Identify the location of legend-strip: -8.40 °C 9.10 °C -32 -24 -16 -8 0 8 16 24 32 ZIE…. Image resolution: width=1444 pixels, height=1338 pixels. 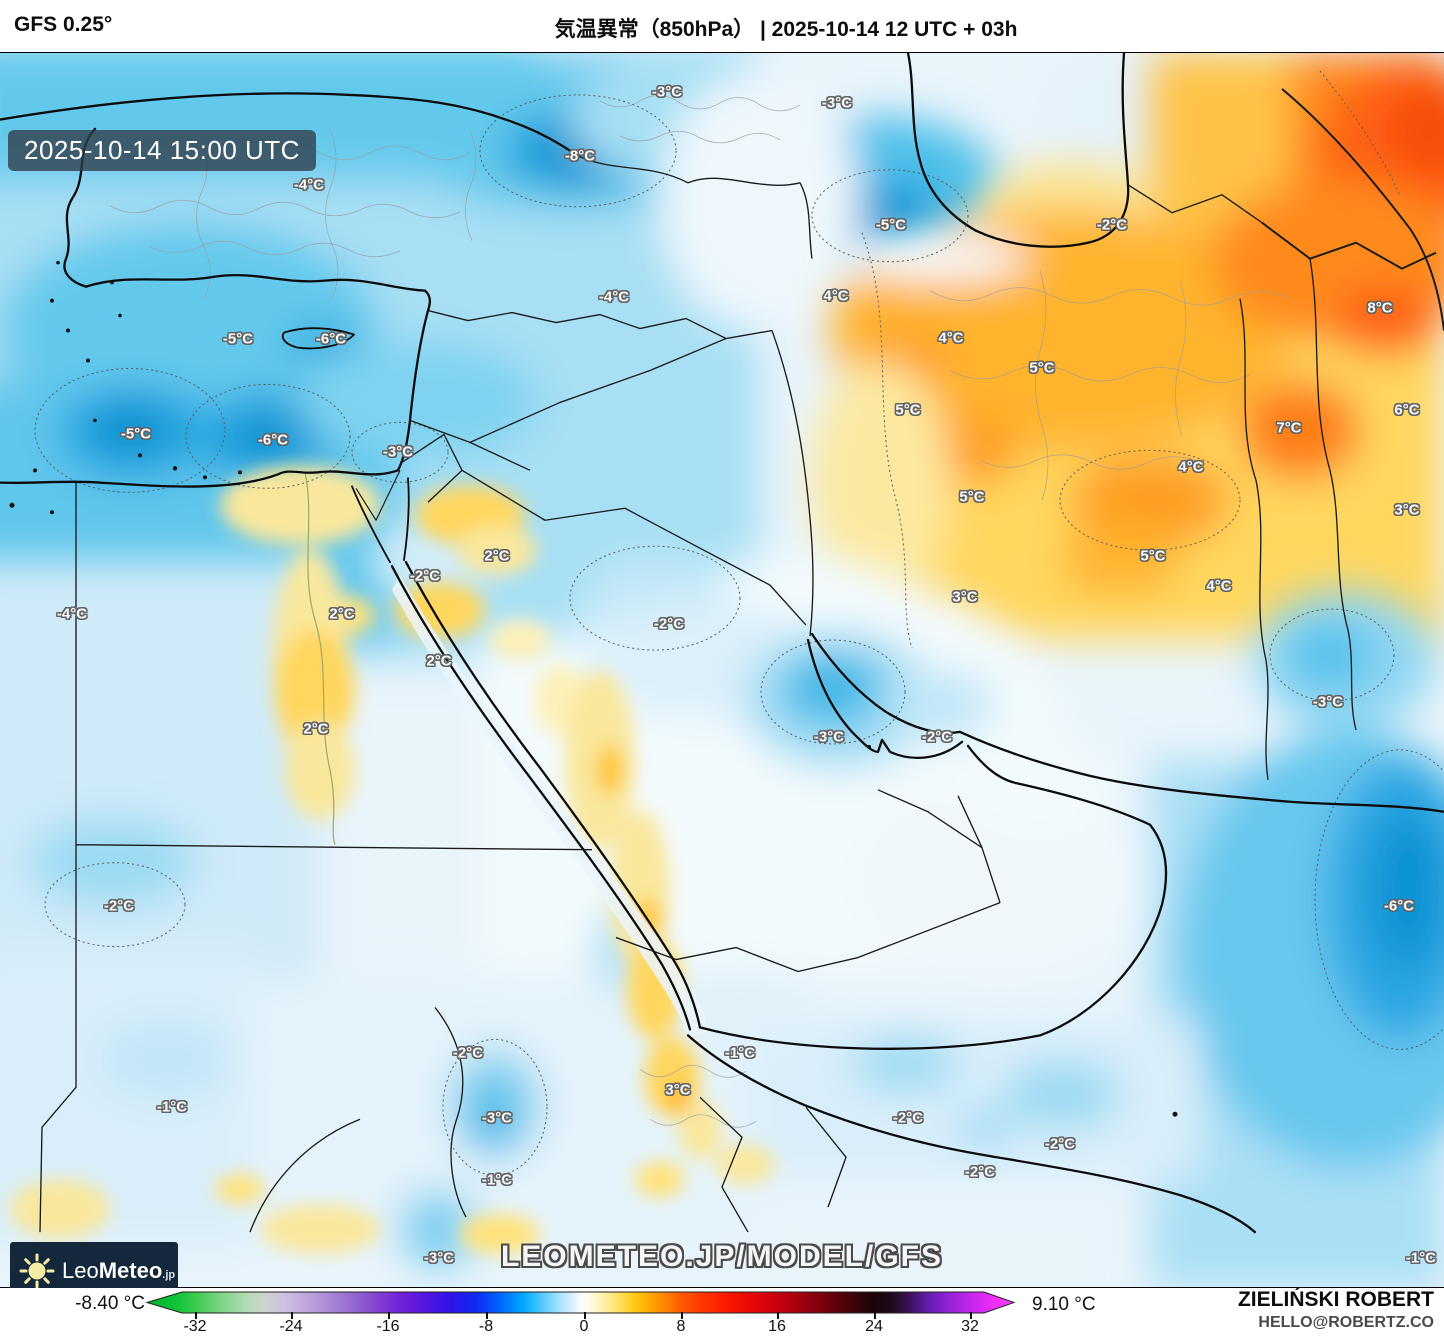
(722, 1313).